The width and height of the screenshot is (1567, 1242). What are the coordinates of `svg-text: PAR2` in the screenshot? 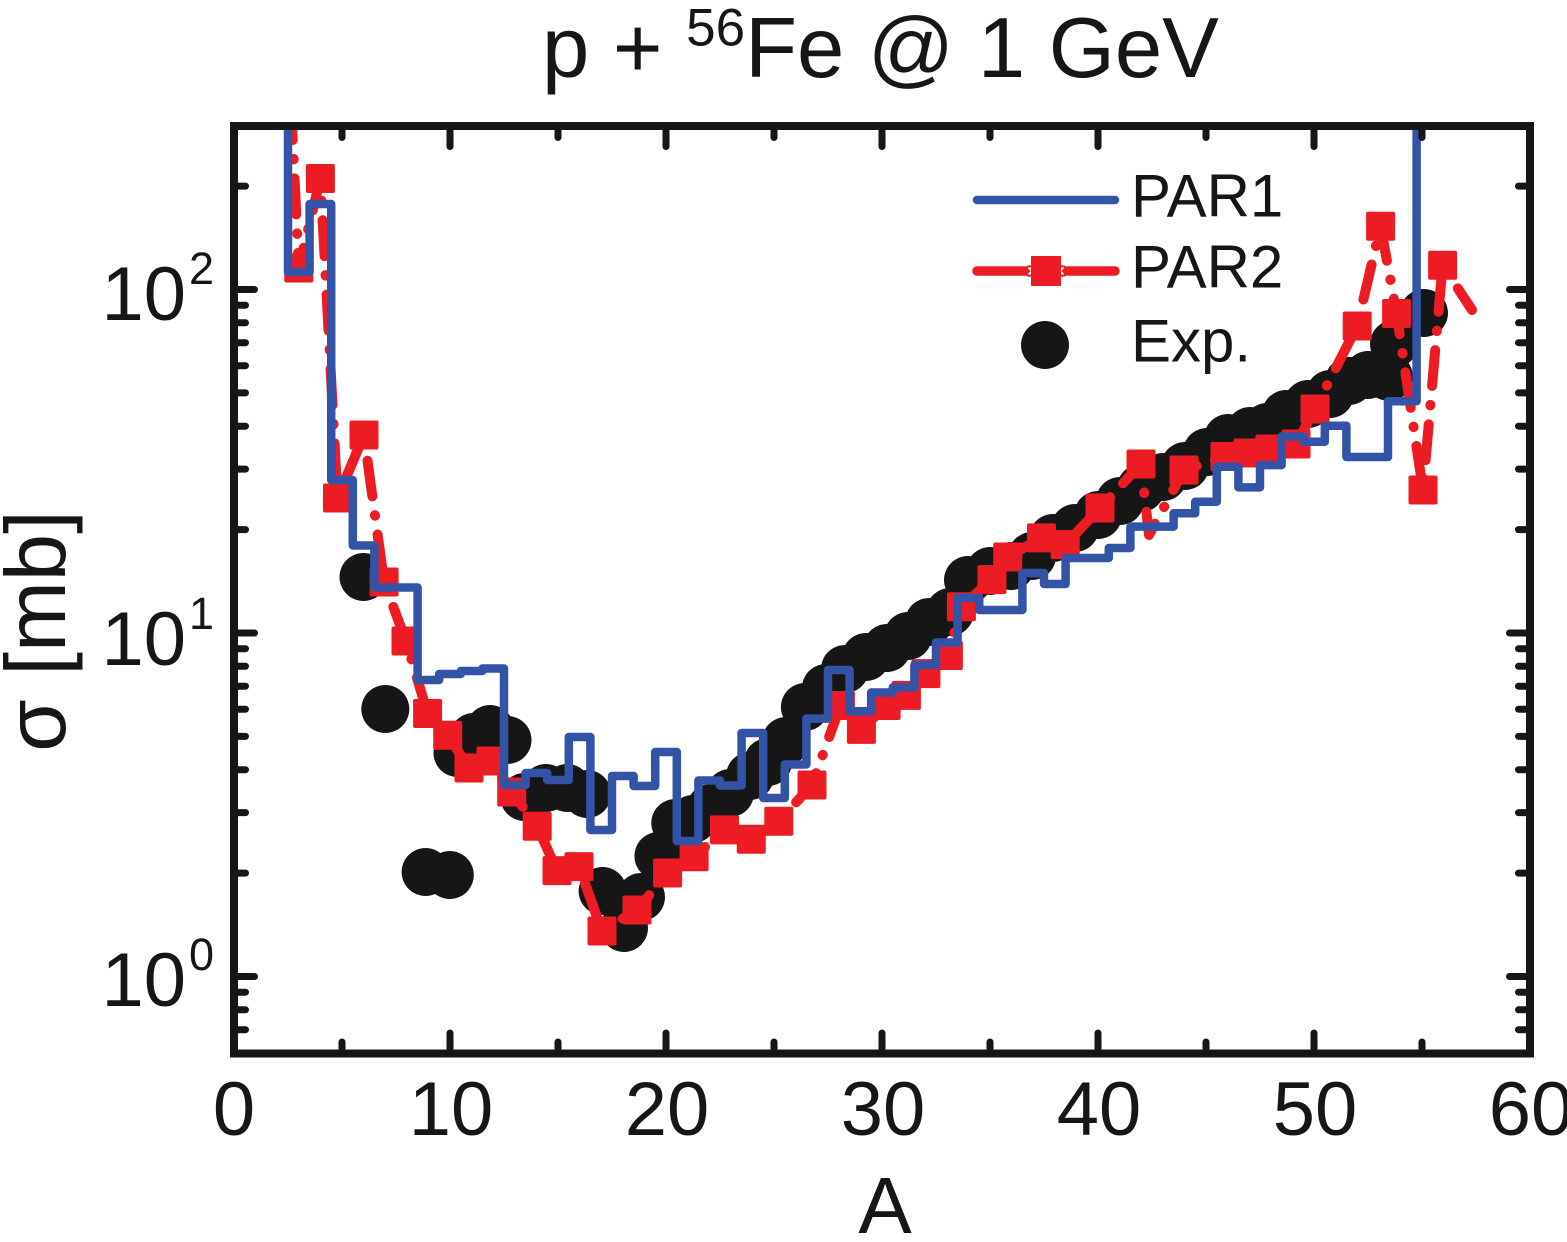 It's located at (1207, 267).